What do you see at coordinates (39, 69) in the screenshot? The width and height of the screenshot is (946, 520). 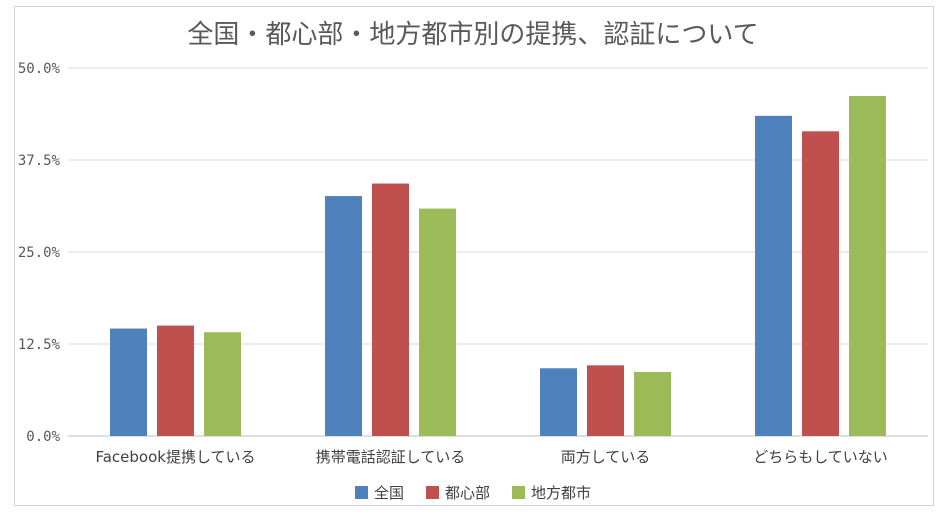 I see `y-tick-label: 50.0%` at bounding box center [39, 69].